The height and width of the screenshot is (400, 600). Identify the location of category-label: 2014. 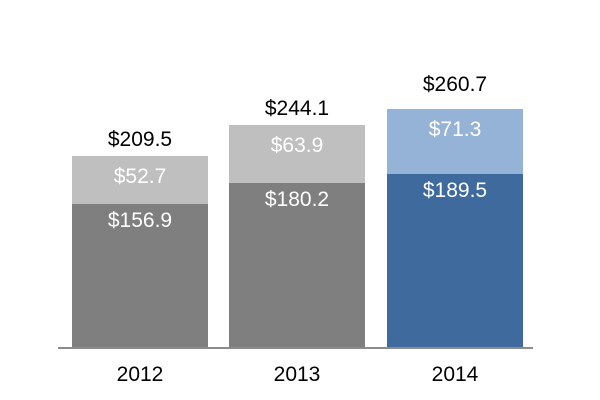
(455, 374).